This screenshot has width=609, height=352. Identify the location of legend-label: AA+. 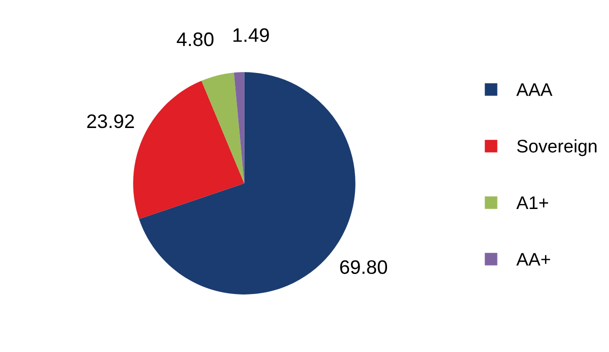
(533, 259).